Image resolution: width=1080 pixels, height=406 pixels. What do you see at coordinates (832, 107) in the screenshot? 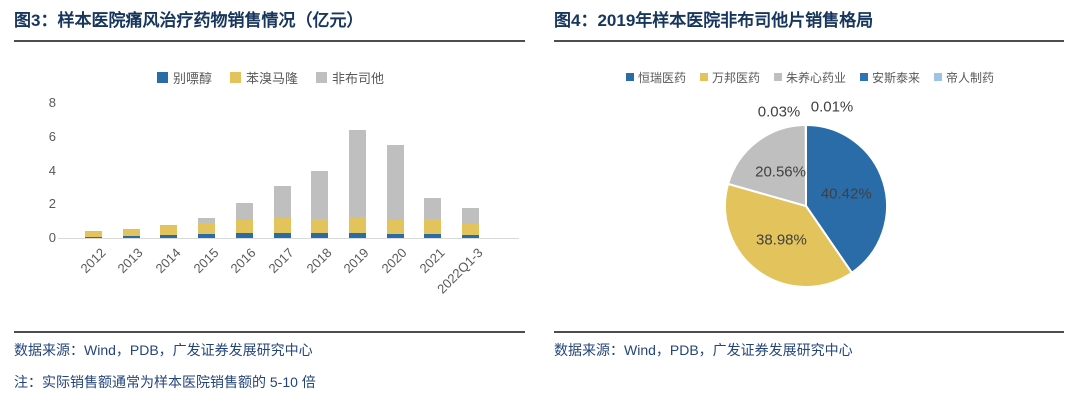
I see `pie-value-label: 0.01%` at bounding box center [832, 107].